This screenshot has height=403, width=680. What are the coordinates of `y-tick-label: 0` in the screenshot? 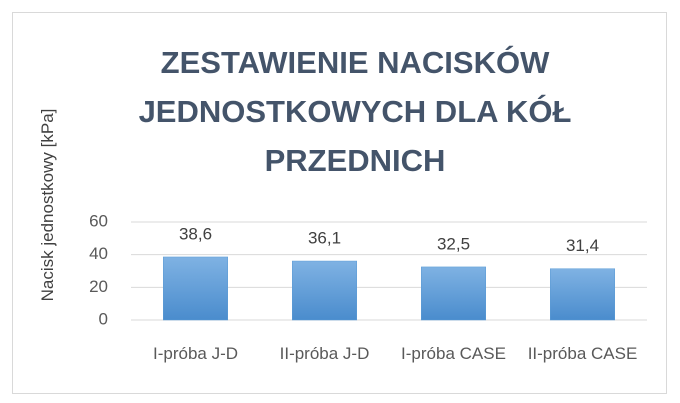 It's located at (103, 318).